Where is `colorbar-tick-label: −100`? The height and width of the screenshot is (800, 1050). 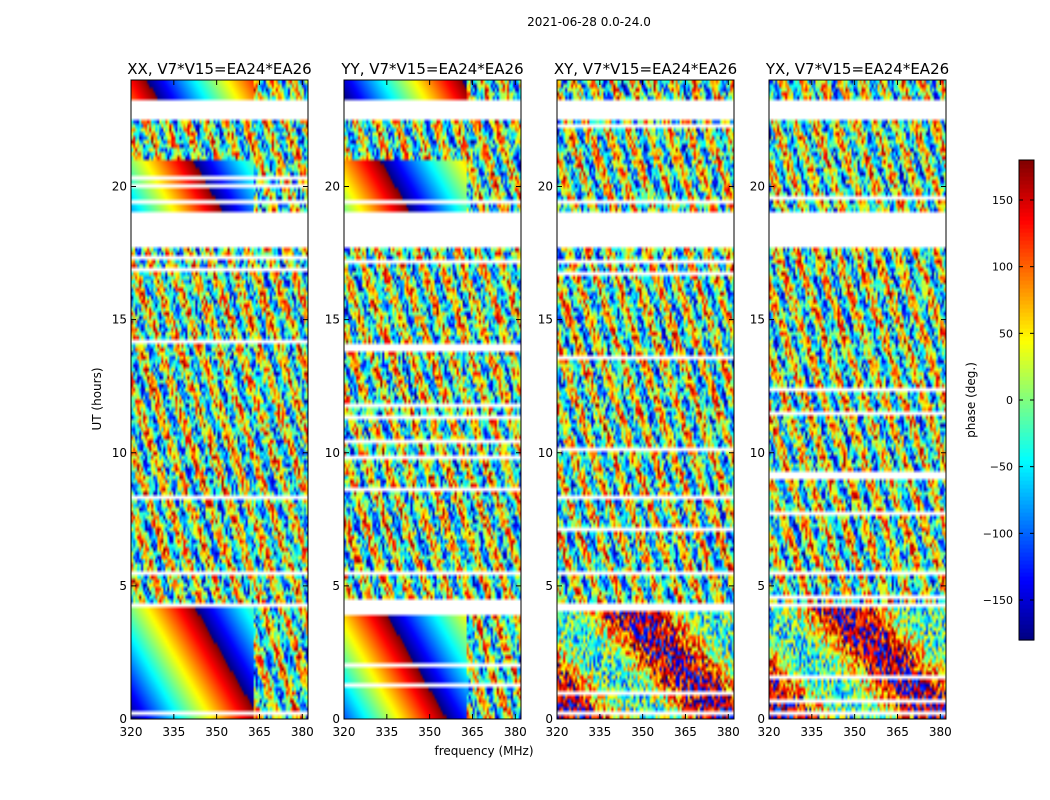
colorbar-tick-label: −100 is located at coordinates (998, 533).